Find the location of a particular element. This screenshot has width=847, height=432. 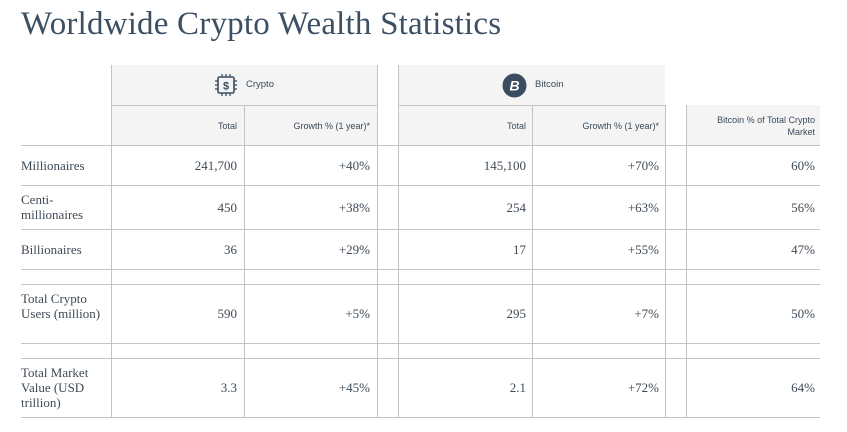

row-label: Billionaires is located at coordinates (51, 249).